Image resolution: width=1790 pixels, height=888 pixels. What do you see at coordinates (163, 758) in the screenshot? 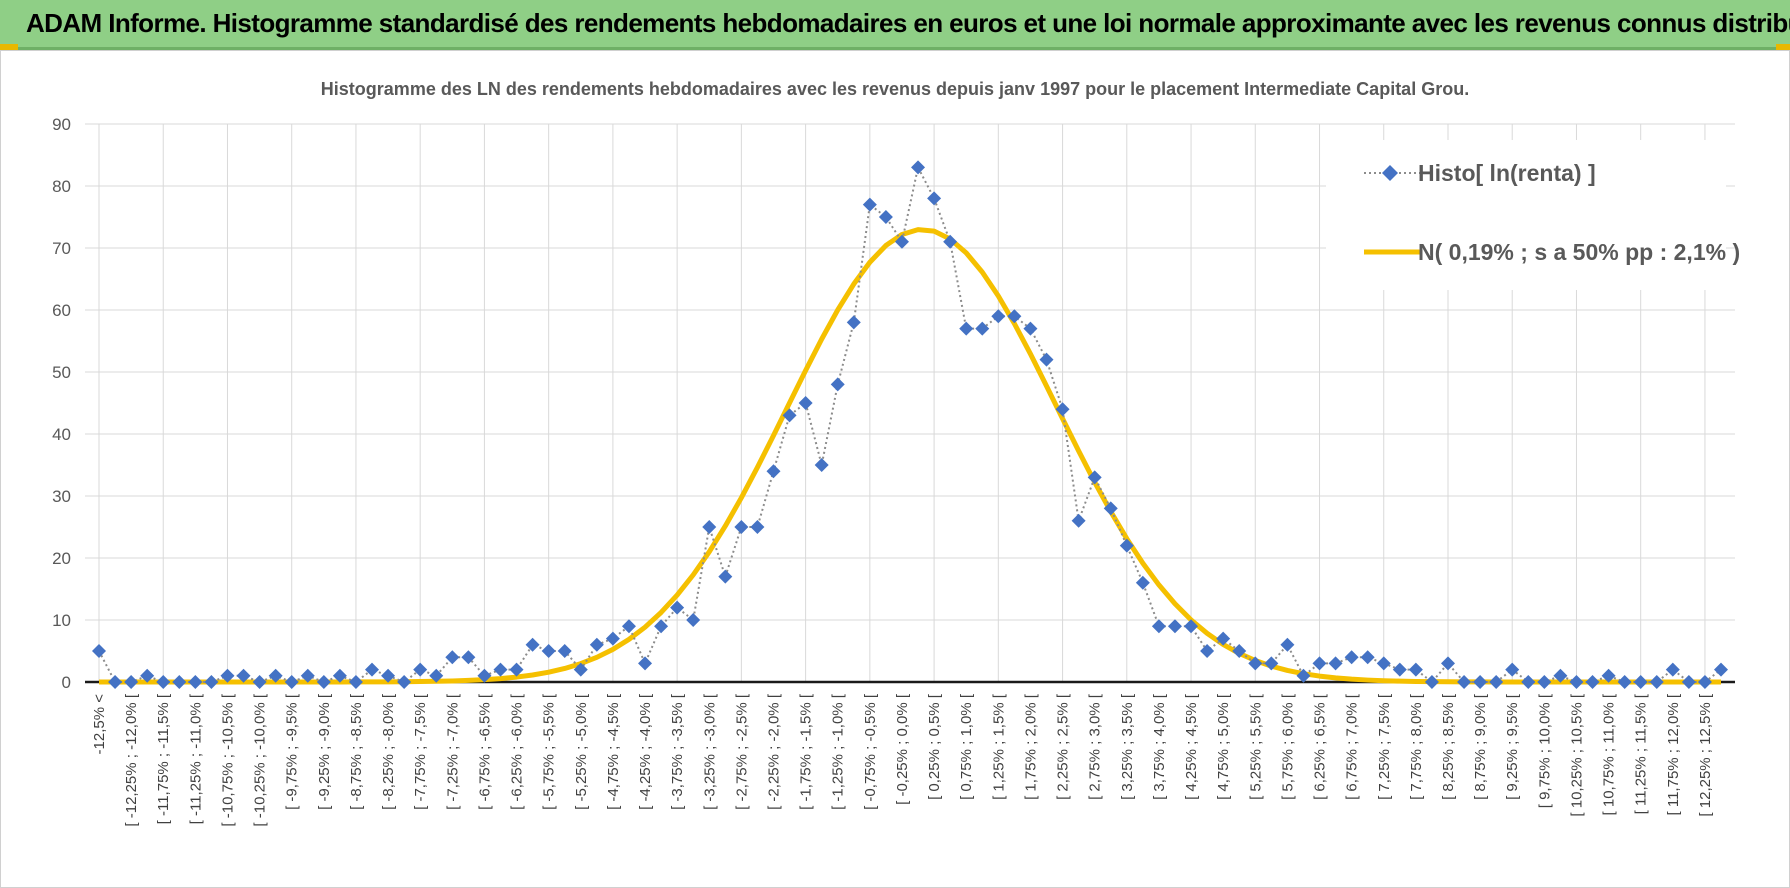
I see `x-tick-label: [ -11,75% ; -11,5% [` at bounding box center [163, 758].